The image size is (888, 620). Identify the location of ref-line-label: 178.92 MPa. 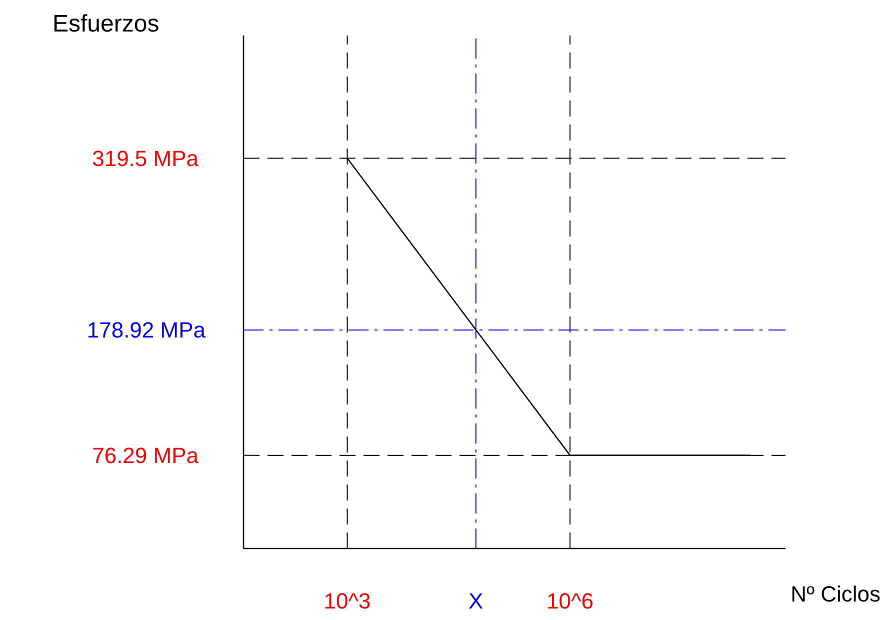
(146, 329).